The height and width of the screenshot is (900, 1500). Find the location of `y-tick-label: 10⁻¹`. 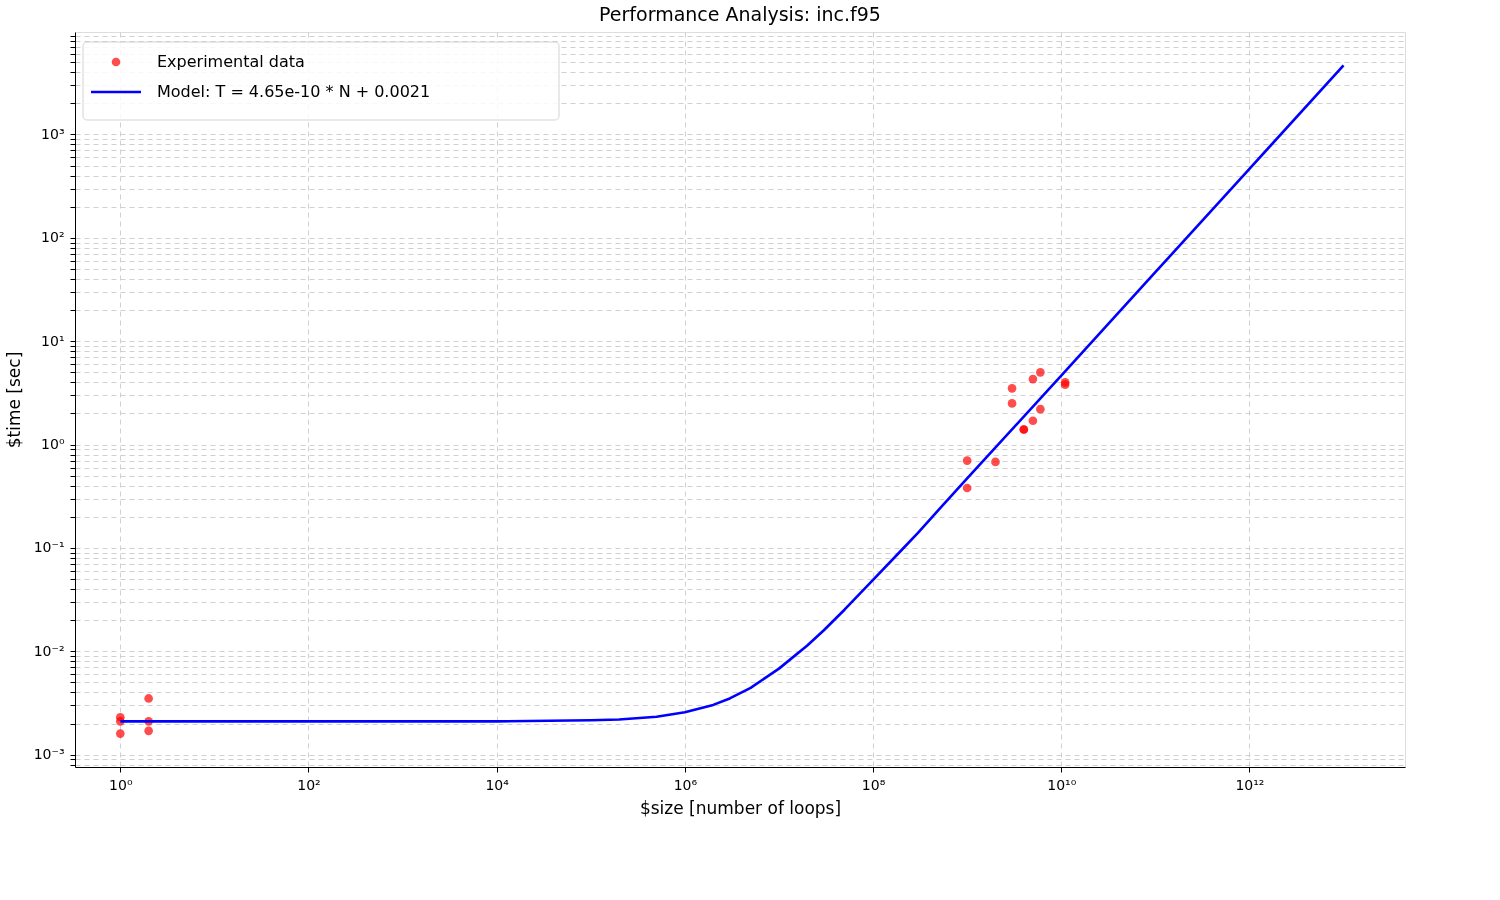

y-tick-label: 10⁻¹ is located at coordinates (49, 547).